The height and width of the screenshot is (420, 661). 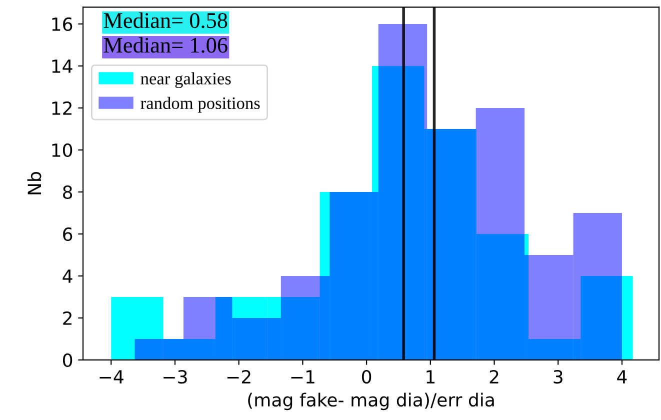 What do you see at coordinates (302, 377) in the screenshot?
I see `x-tick-label: −1` at bounding box center [302, 377].